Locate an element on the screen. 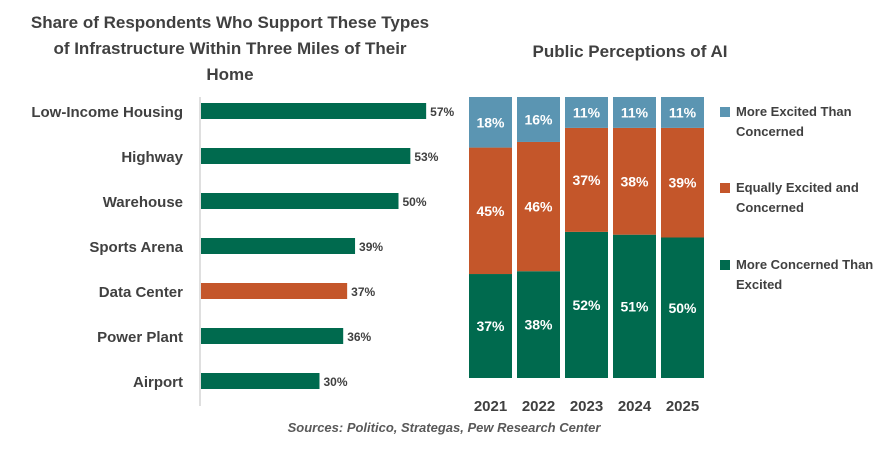  data-label: 30% is located at coordinates (336, 382).